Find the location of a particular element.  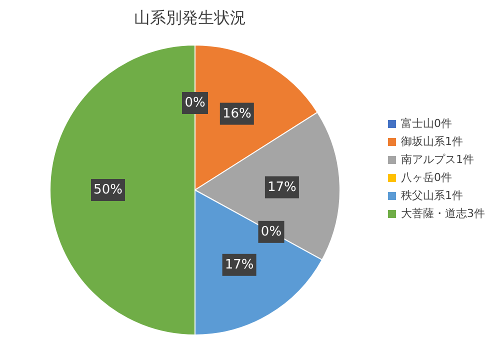

legend-label: 御坂山系1件 is located at coordinates (432, 142).